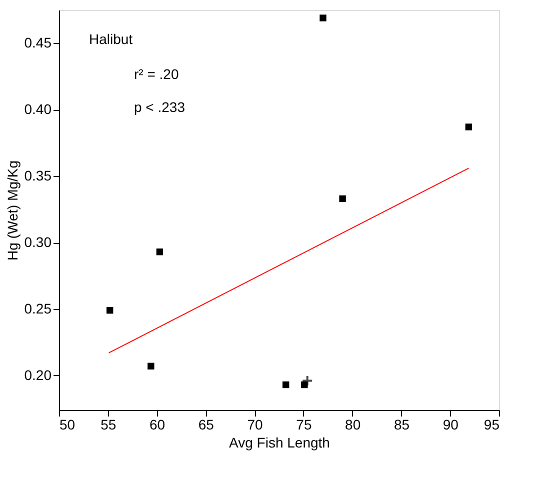  Describe the element at coordinates (38, 109) in the screenshot. I see `y-tick-label: 0.40` at that location.